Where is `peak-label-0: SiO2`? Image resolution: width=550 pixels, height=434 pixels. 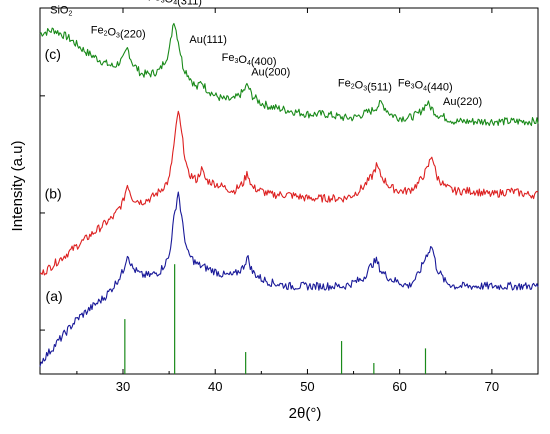
peak-label-0: SiO2 is located at coordinates (61, 10).